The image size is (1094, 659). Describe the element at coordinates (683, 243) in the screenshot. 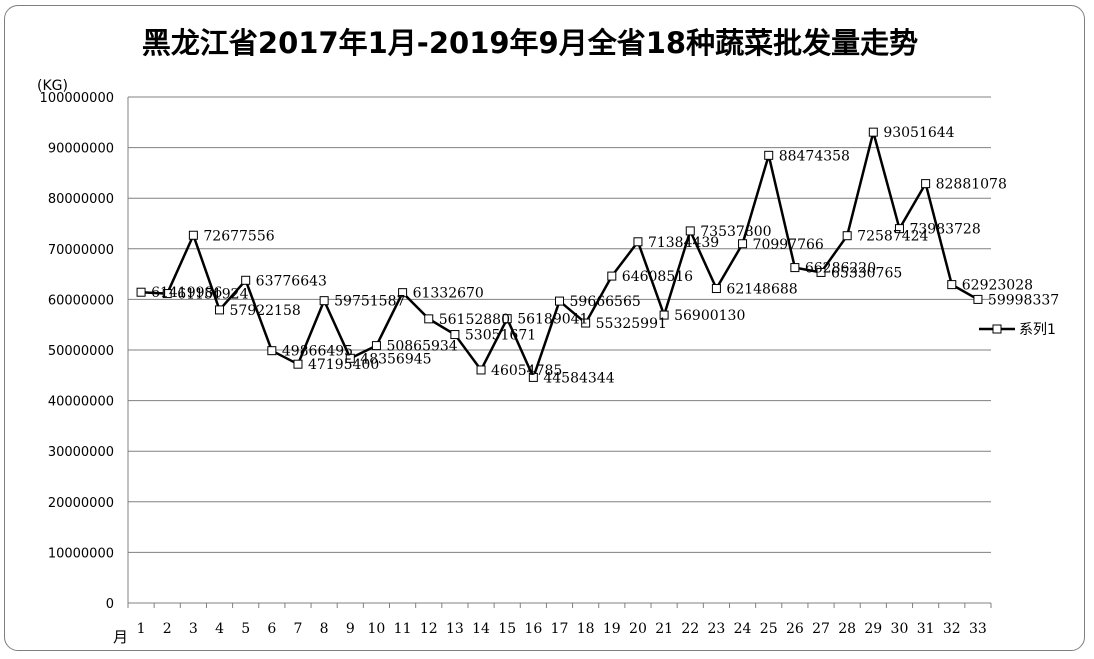

I see `data-label: 71384439` at that location.